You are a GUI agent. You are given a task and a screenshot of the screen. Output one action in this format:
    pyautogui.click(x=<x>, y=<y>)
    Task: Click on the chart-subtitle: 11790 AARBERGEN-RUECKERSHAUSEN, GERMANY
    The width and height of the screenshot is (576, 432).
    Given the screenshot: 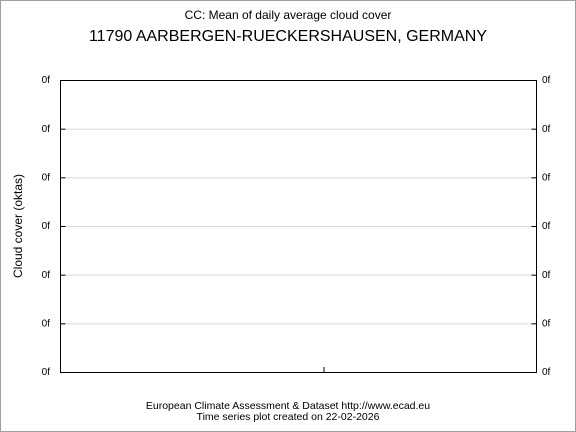 What is the action you would take?
    pyautogui.click(x=288, y=36)
    